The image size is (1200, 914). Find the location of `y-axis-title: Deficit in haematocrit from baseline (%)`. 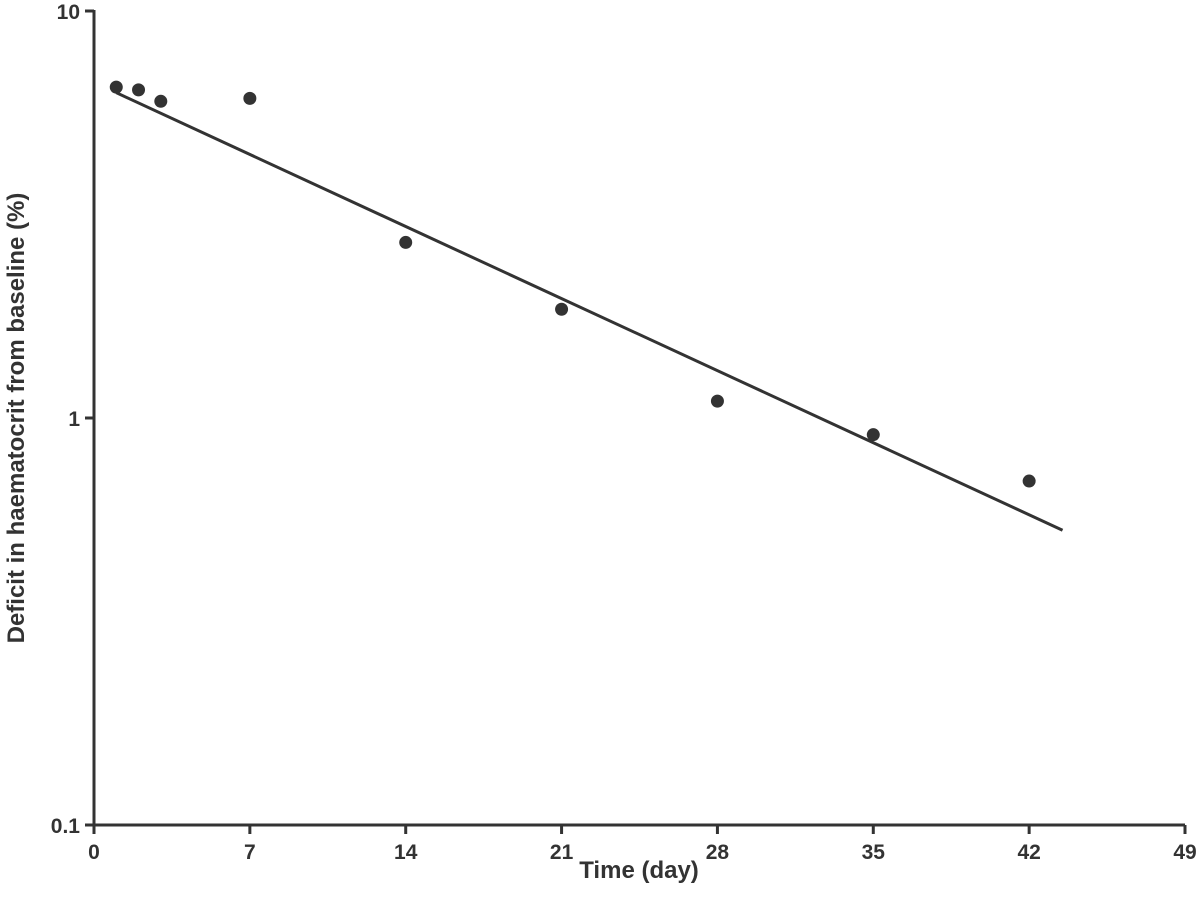

y-axis-title: Deficit in haematocrit from baseline (%) is located at coordinates (16, 418).